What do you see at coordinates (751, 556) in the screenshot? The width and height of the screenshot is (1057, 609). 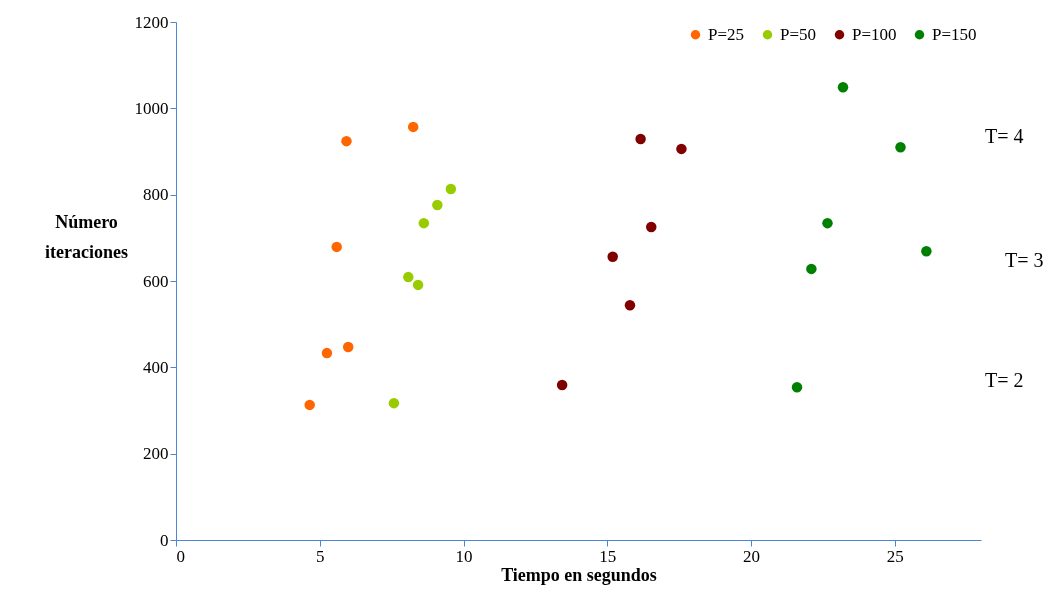 I see `x-tick-label: 20` at bounding box center [751, 556].